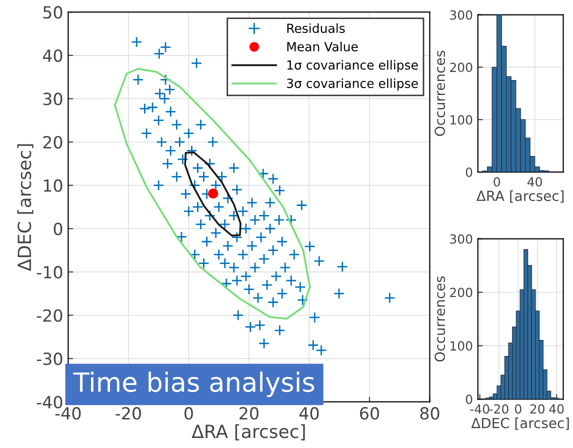 The height and width of the screenshot is (448, 573). What do you see at coordinates (53, 185) in the screenshot?
I see `y-tick-label: 10` at bounding box center [53, 185].